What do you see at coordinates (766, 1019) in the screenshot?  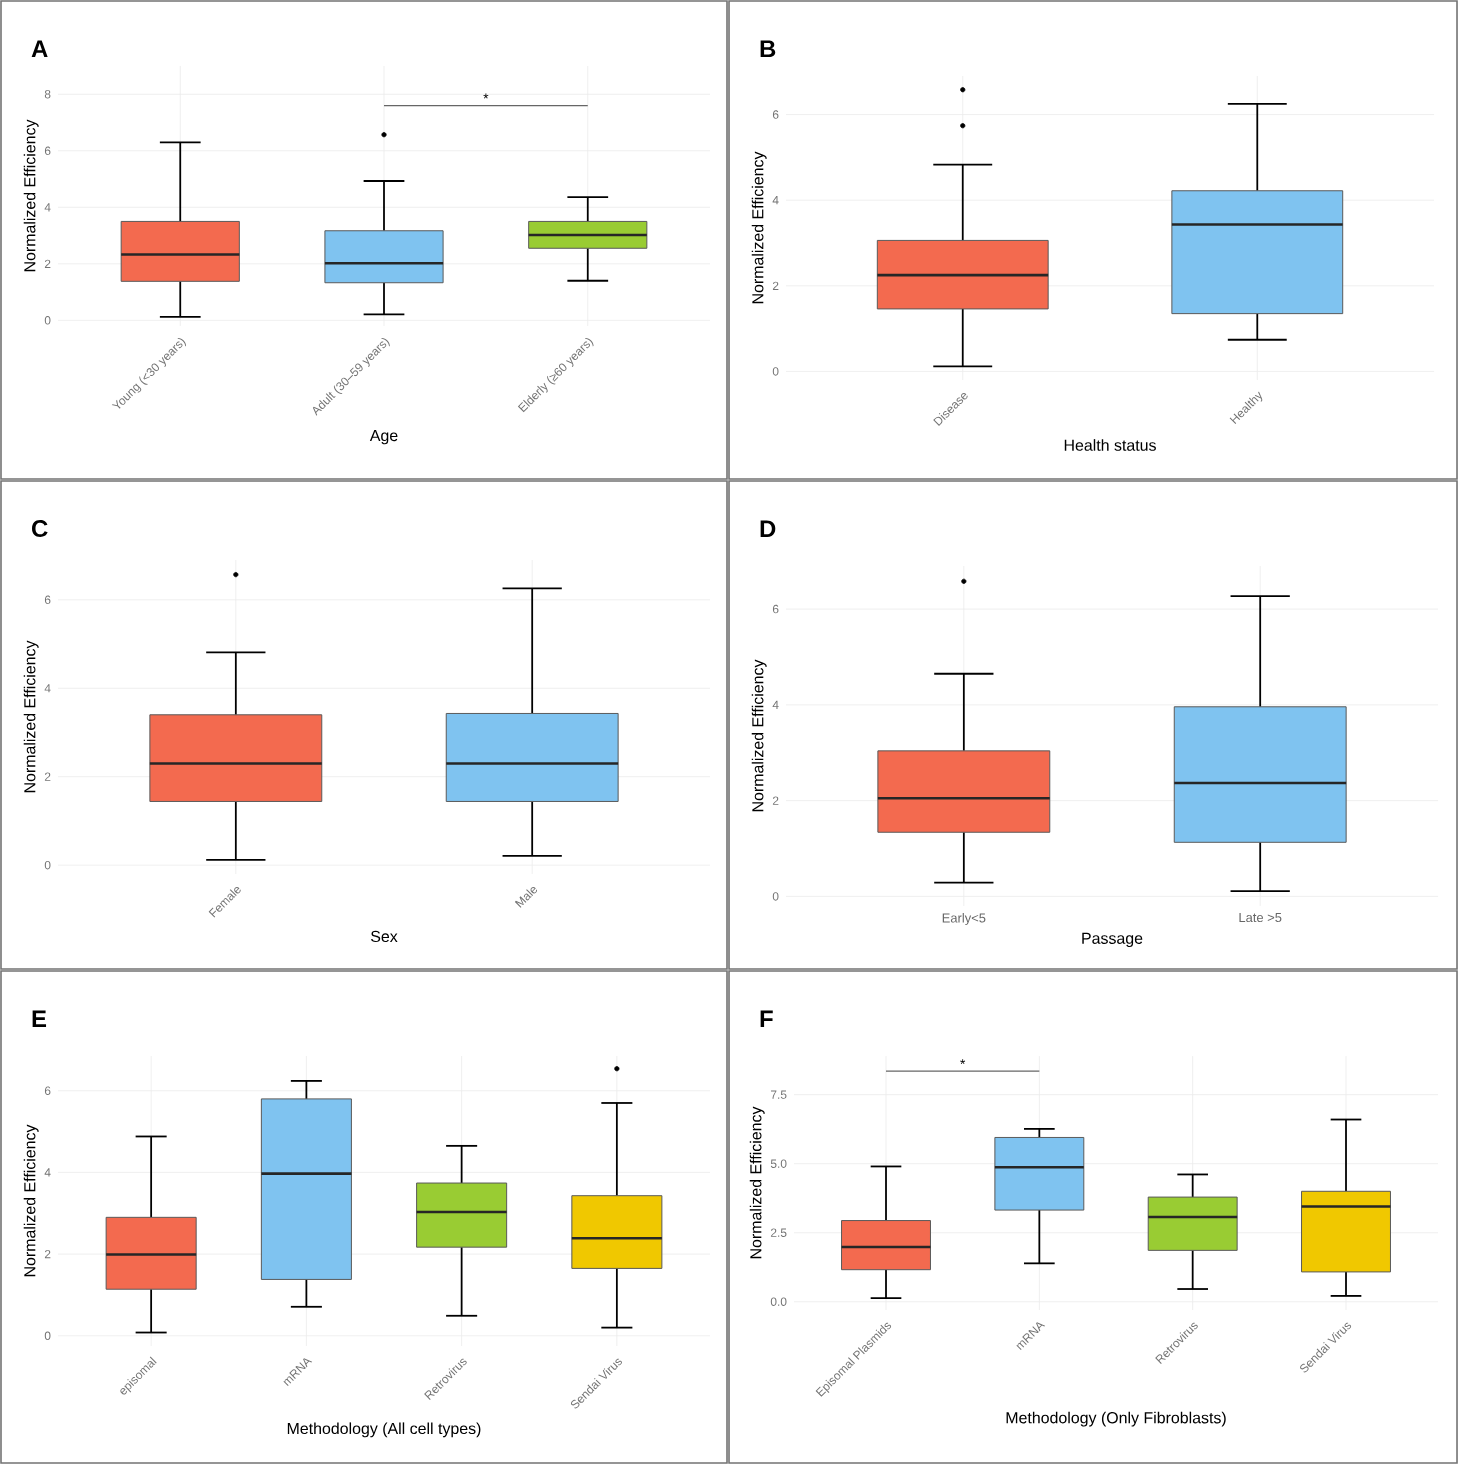 I see `chart-title: F` at bounding box center [766, 1019].